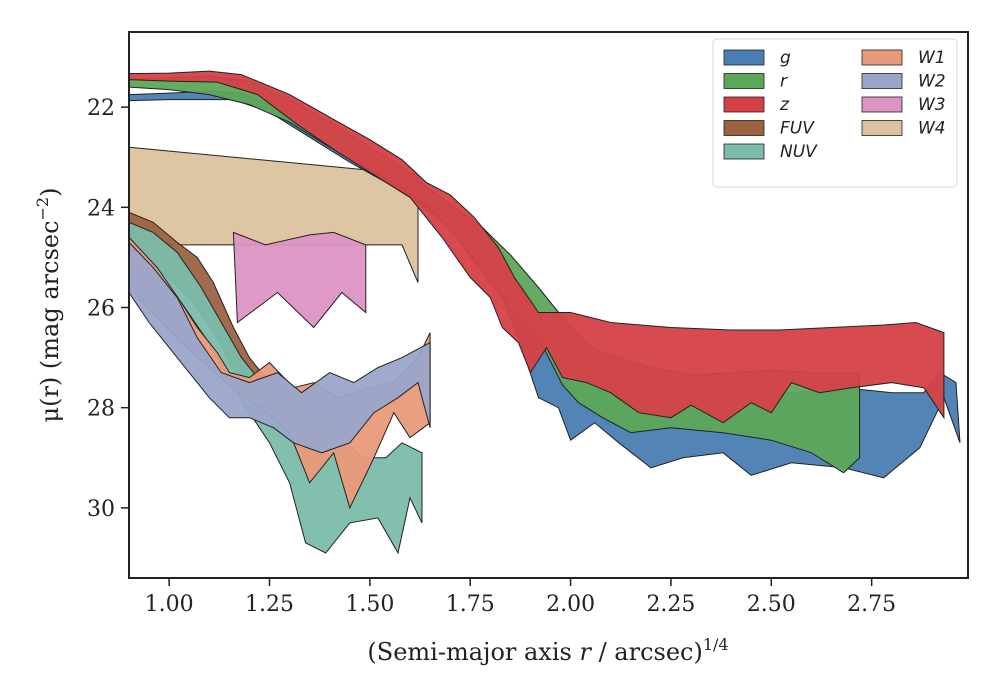  What do you see at coordinates (570, 604) in the screenshot?
I see `x-tick-label: 2.00` at bounding box center [570, 604].